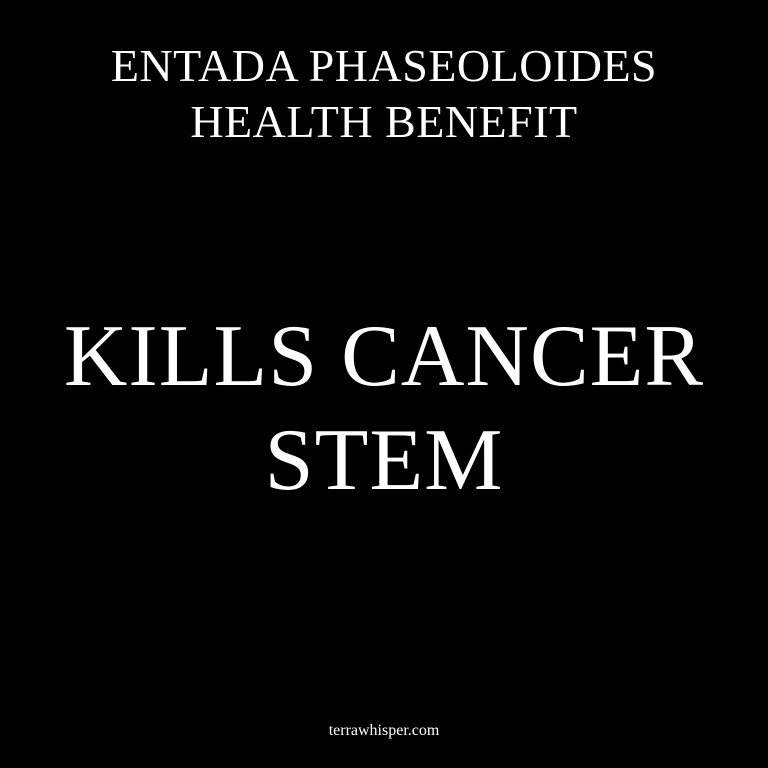  What do you see at coordinates (384, 460) in the screenshot?
I see `benefit-line-2: STEM` at bounding box center [384, 460].